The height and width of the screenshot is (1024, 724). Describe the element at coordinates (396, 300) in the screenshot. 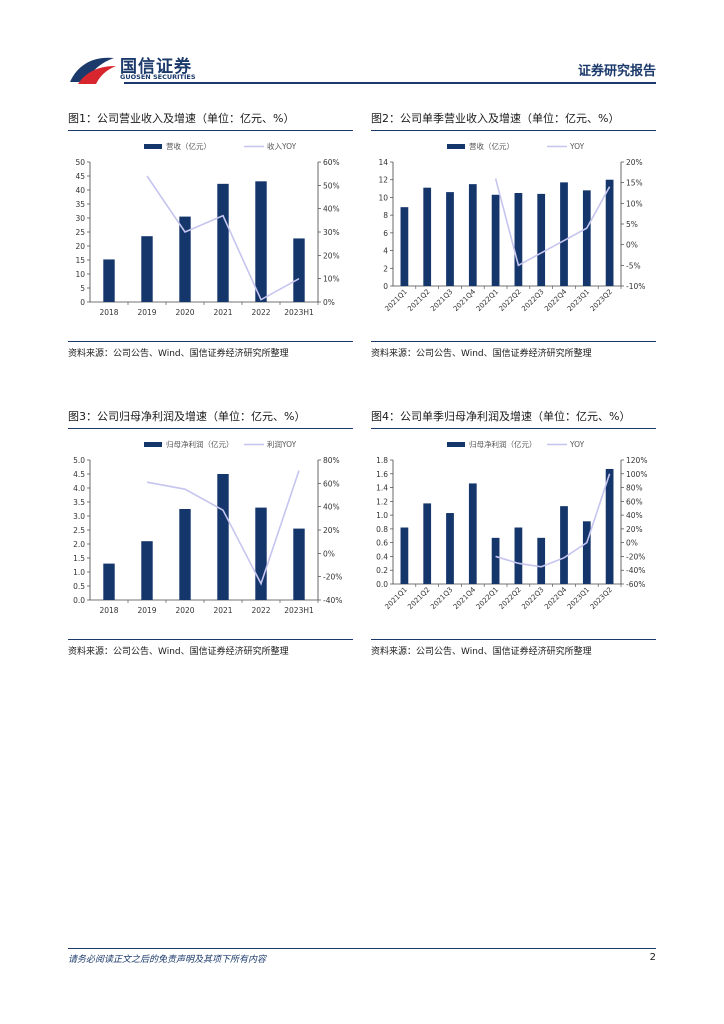

I see `x-tick-label: 2021Q1` at that location.